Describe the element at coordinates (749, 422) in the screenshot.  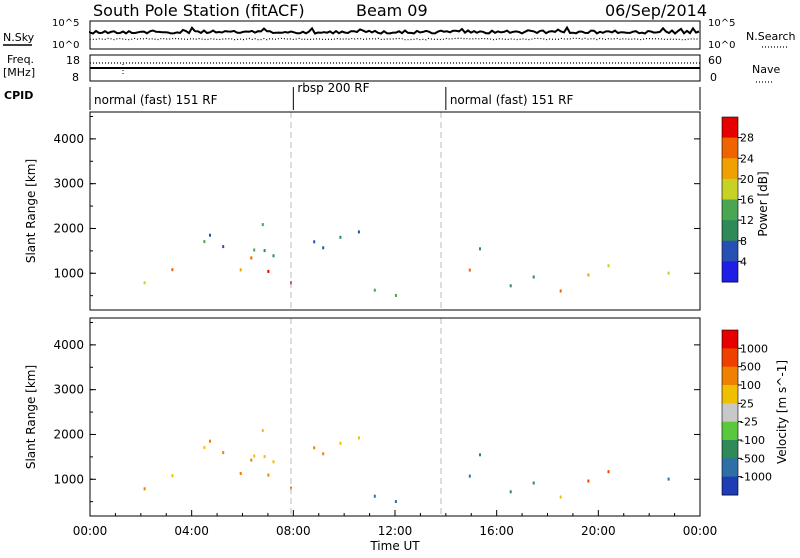
I see `velocity-colorbar-tick-label: -25` at that location.